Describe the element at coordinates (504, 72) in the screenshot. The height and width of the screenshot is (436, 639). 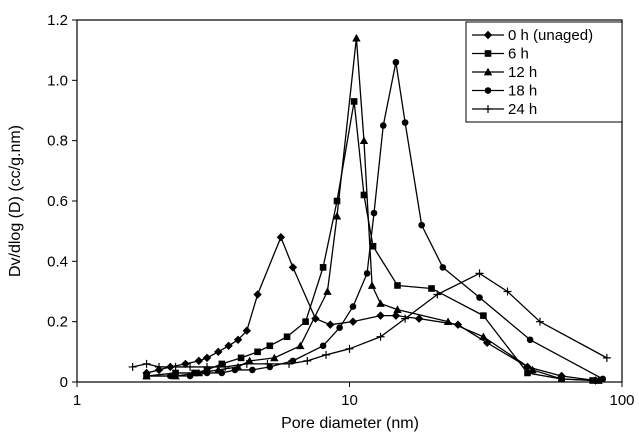
I see `legend-entry: 12 h` at that location.